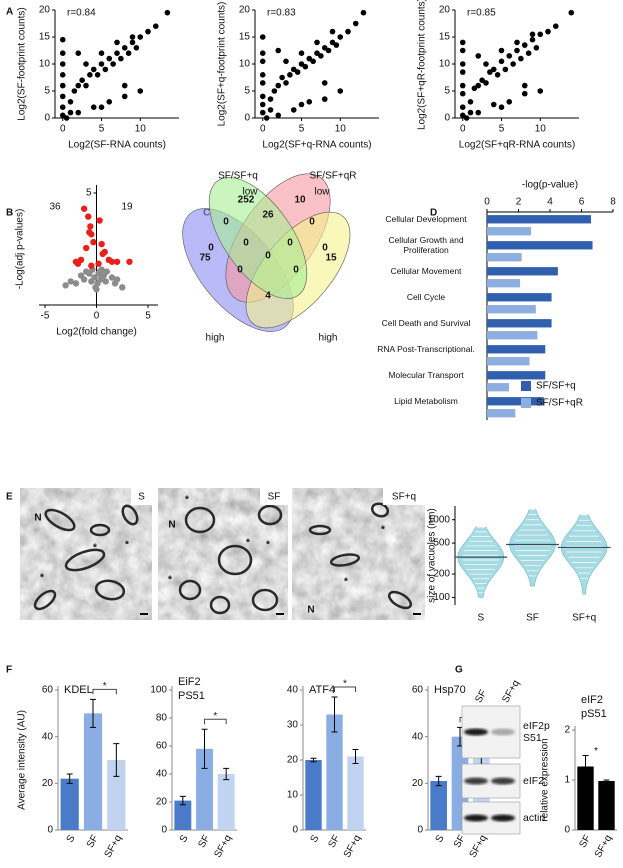 The image size is (623, 868). What do you see at coordinates (9, 497) in the screenshot?
I see `panel-label: E` at bounding box center [9, 497].